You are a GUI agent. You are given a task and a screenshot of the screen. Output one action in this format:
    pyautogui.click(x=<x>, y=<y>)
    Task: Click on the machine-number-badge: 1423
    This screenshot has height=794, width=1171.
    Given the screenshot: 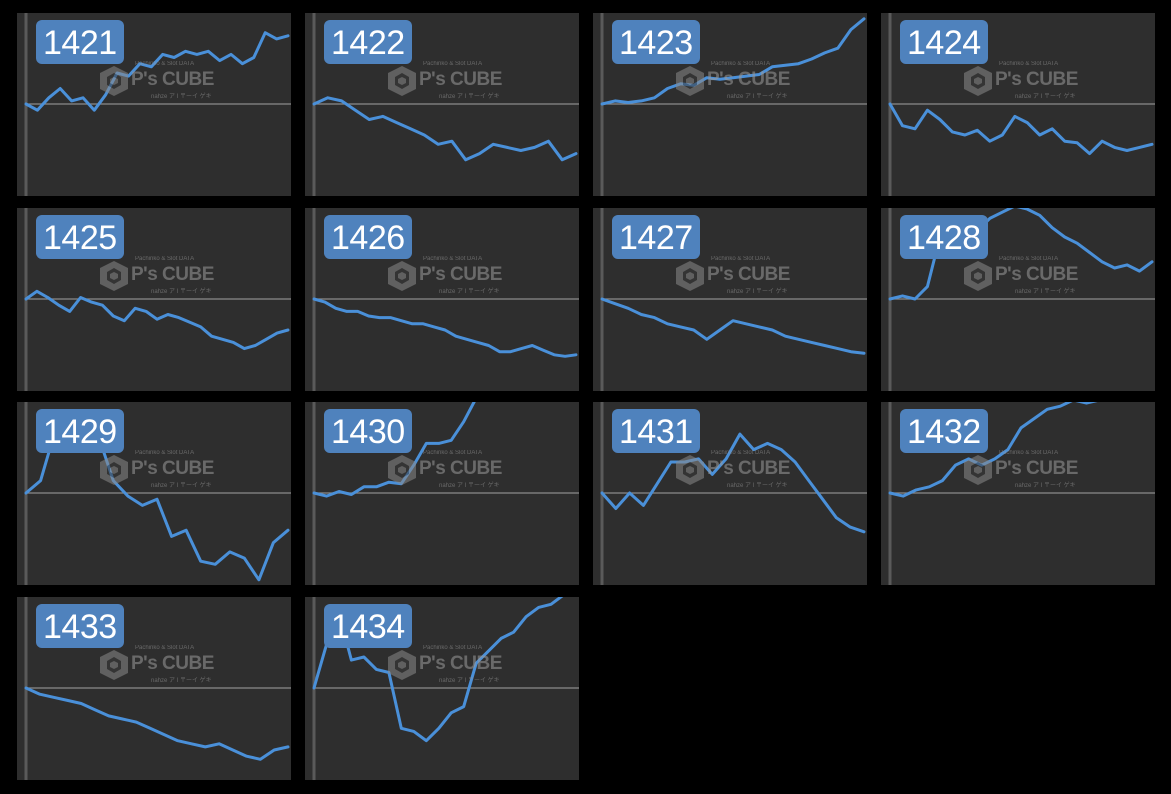 What is the action you would take?
    pyautogui.click(x=656, y=42)
    